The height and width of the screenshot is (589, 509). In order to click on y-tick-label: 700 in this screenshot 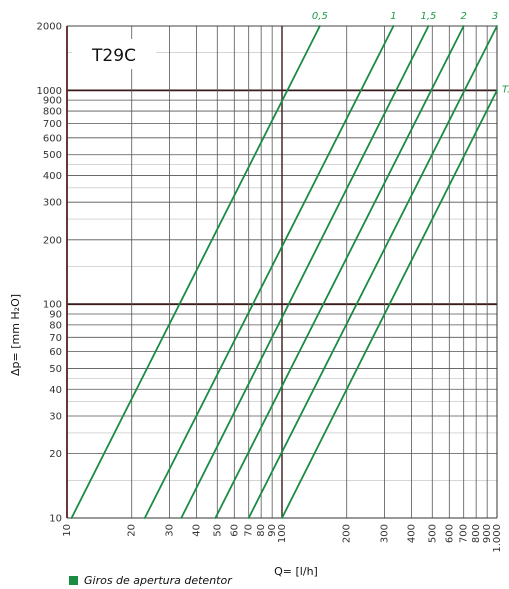, I will do `click(52, 124)`.